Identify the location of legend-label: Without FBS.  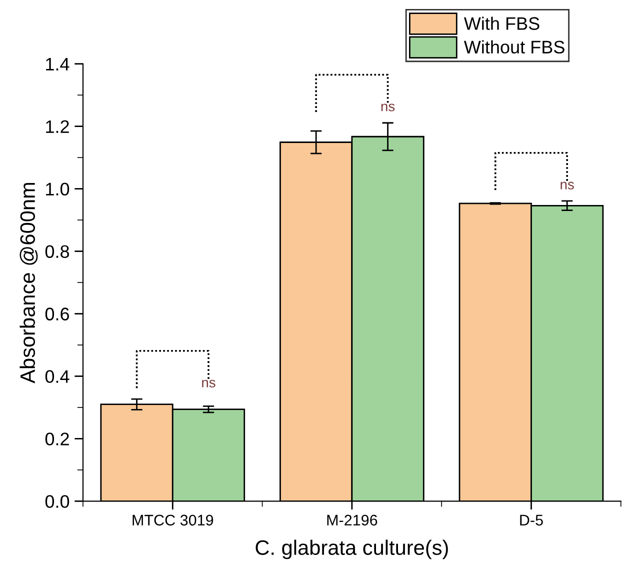
(514, 47).